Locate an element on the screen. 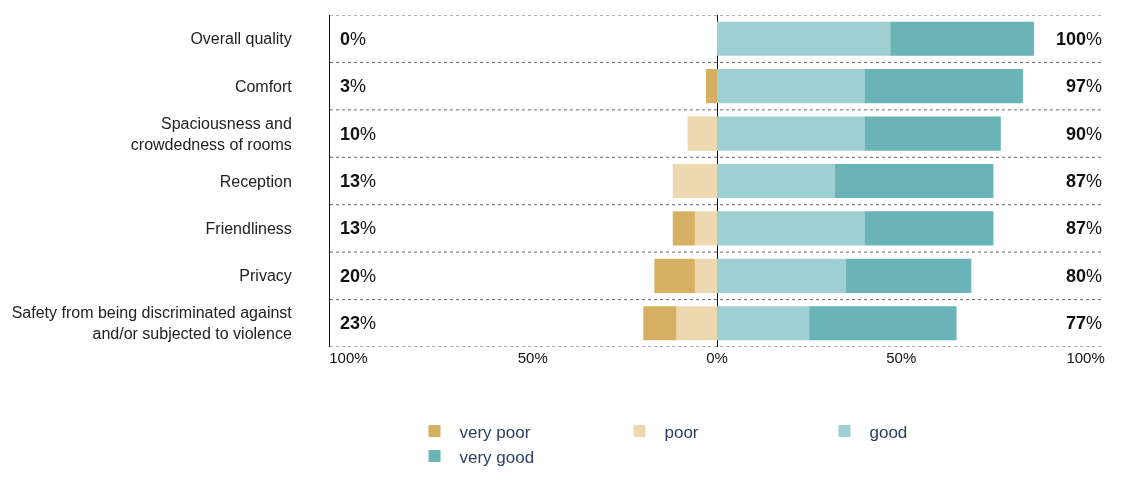 This screenshot has height=487, width=1124. annotation: 3% is located at coordinates (353, 86).